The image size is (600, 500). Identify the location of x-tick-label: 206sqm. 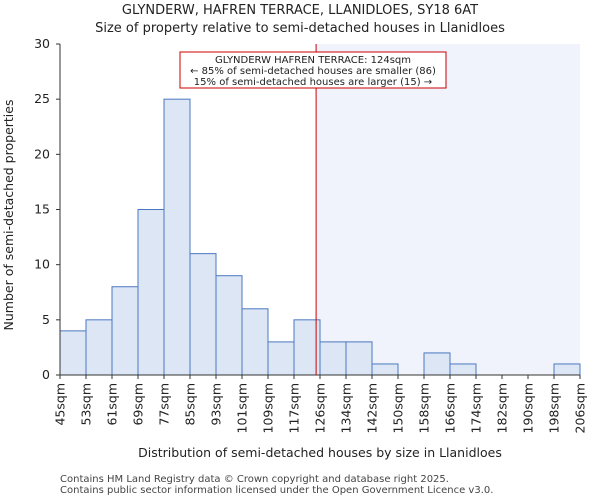
(580, 408).